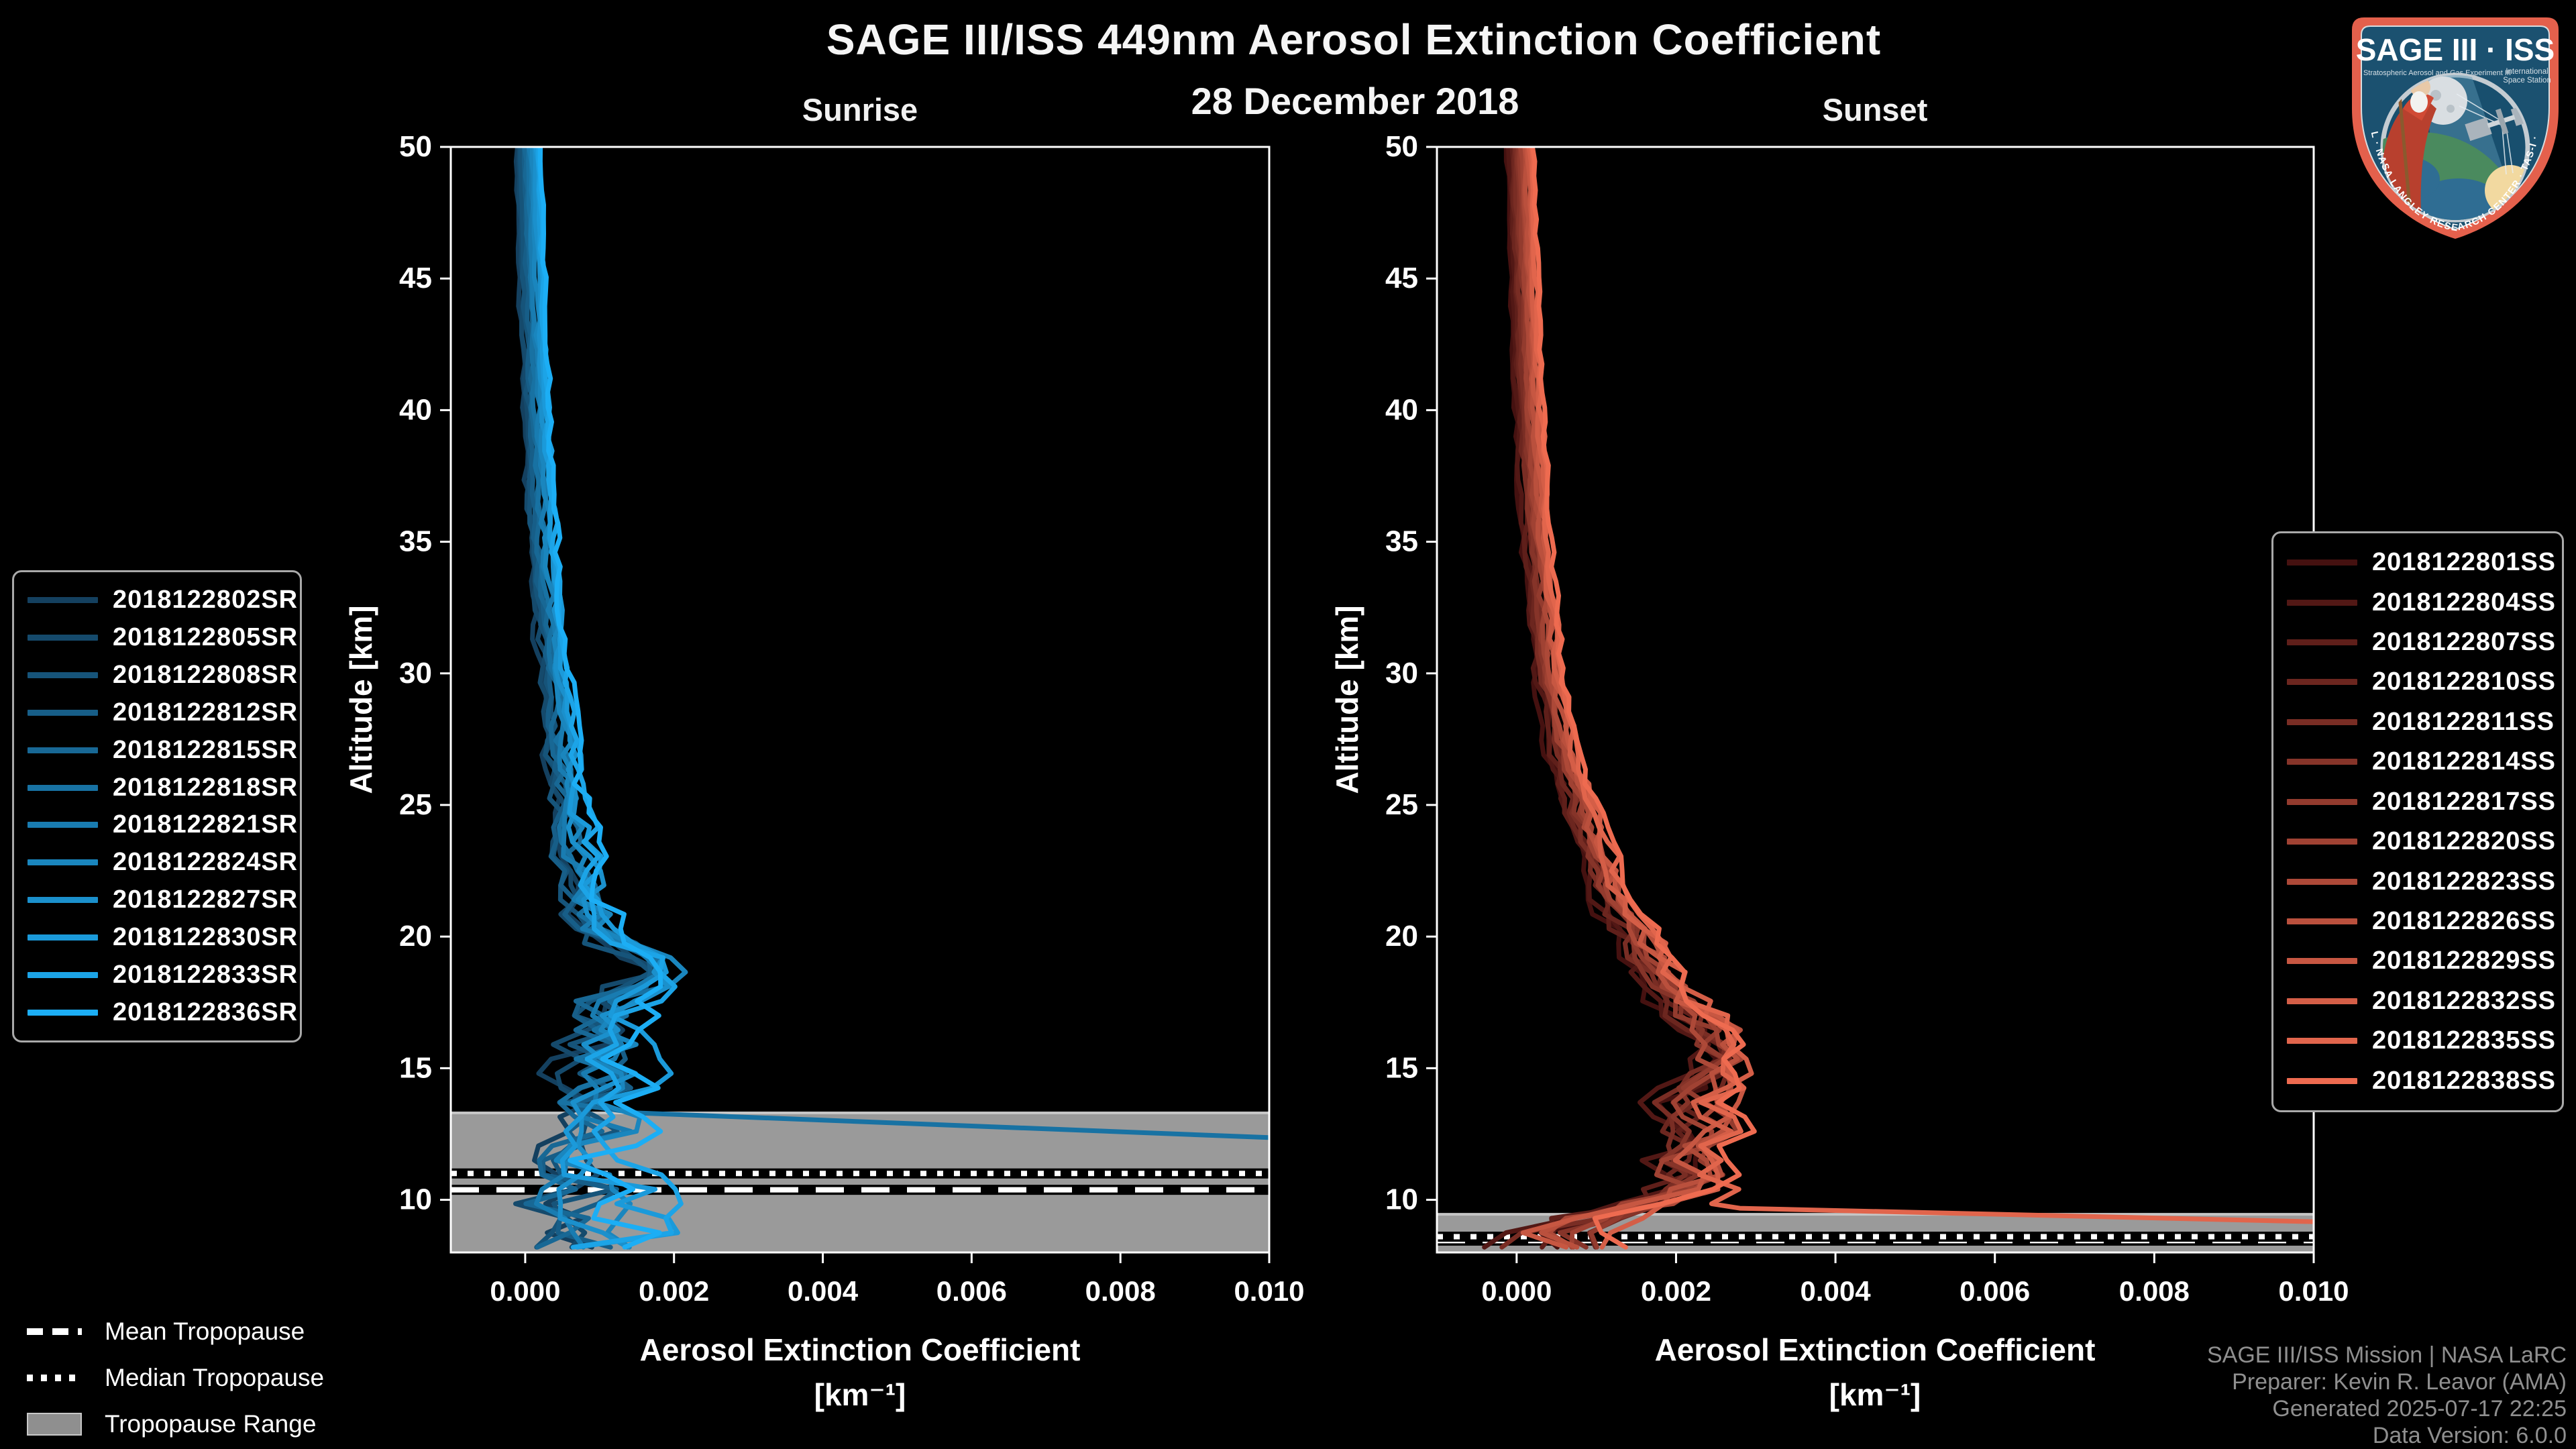 The height and width of the screenshot is (1449, 2576). What do you see at coordinates (2464, 1040) in the screenshot?
I see `legend-label: 2018122835SS` at bounding box center [2464, 1040].